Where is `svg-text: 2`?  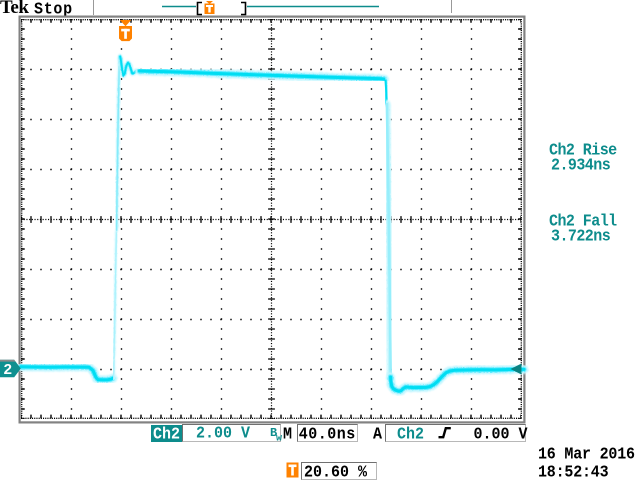 svg-text: 2 is located at coordinates (7, 370).